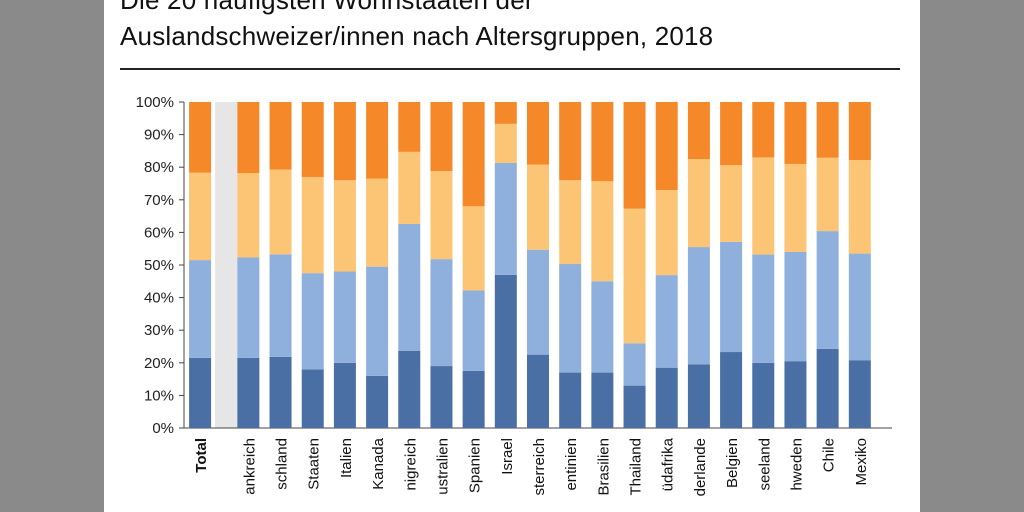 The height and width of the screenshot is (512, 1024). I want to click on title-line-1: Die 20 häufigsten Wohnstaaten der, so click(327, 7).